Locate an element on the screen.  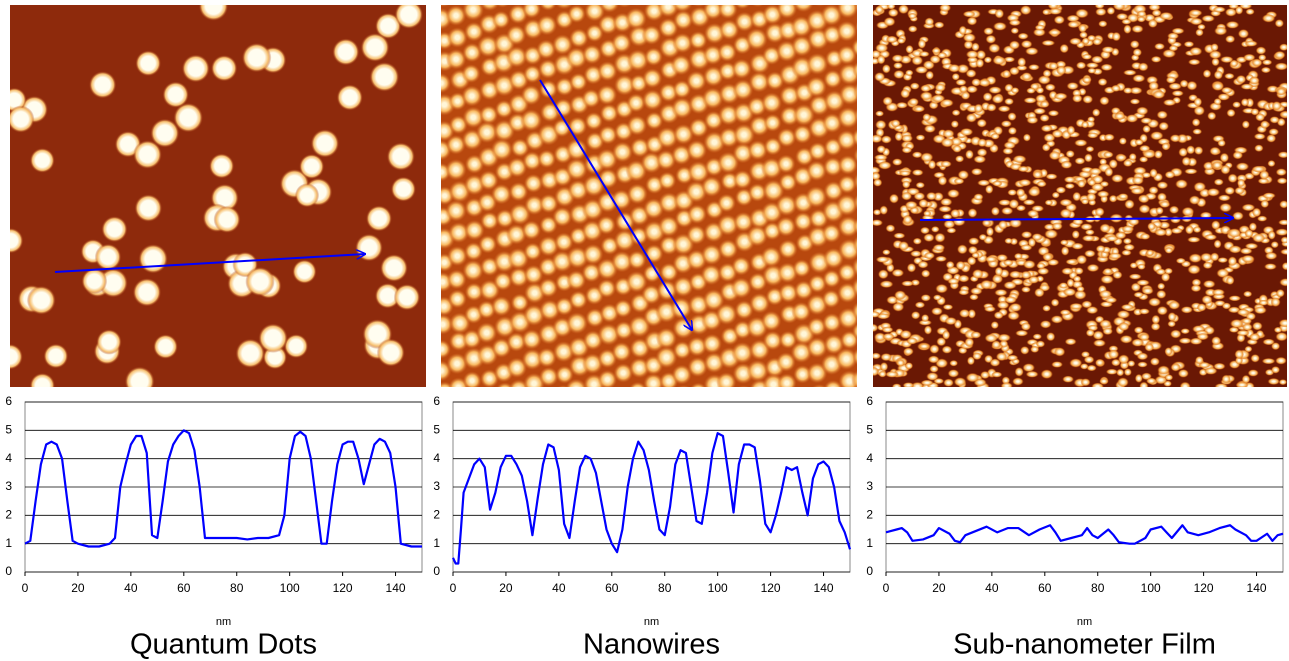
y-tick-label: 4 is located at coordinates (869, 458).